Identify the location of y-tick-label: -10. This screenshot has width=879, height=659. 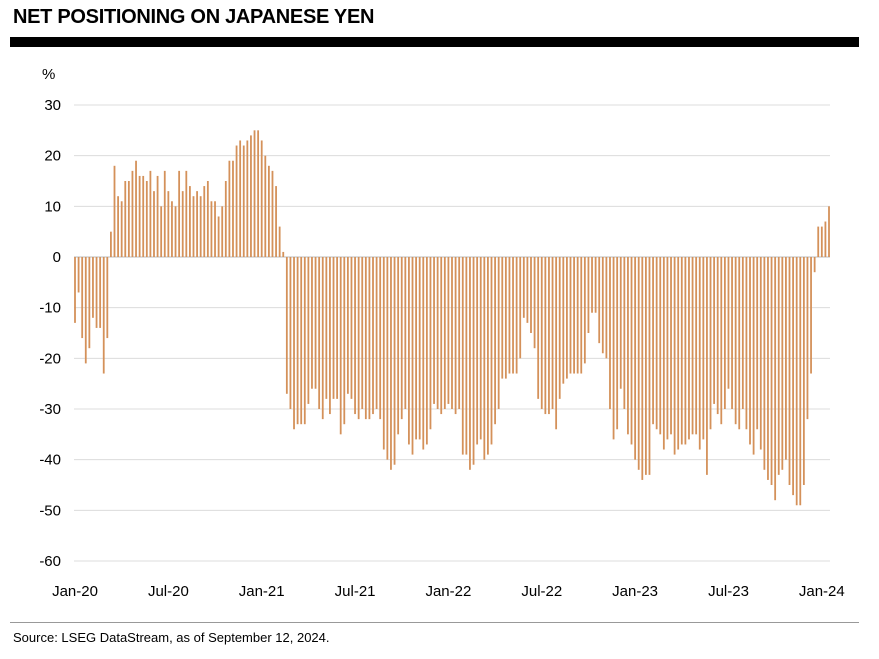
(50, 308).